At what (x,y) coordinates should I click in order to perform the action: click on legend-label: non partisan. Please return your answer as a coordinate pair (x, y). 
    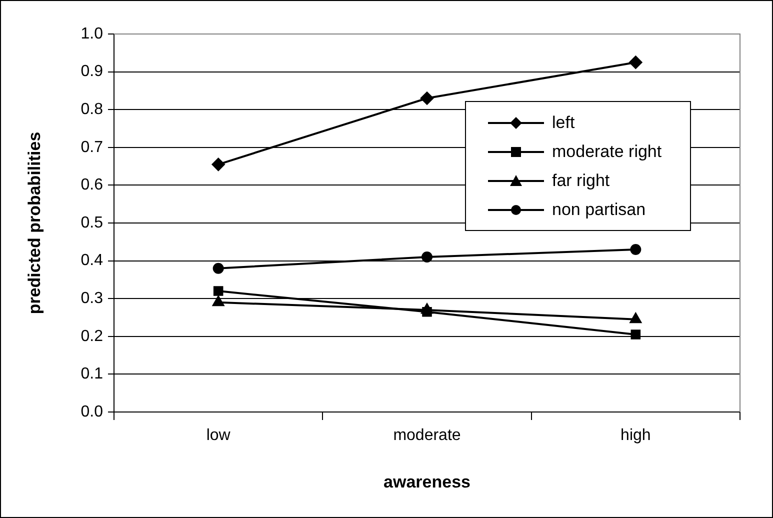
    Looking at the image, I should click on (599, 210).